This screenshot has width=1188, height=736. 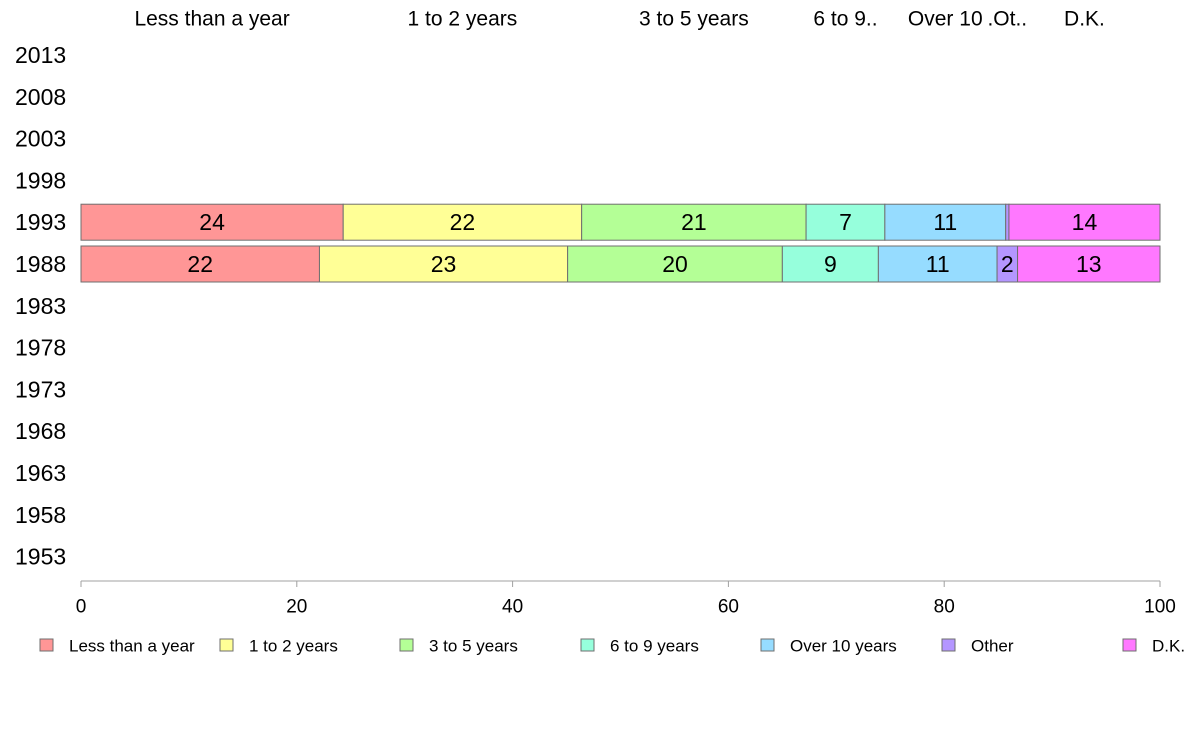 What do you see at coordinates (211, 19) in the screenshot?
I see `column-header: Less than a year` at bounding box center [211, 19].